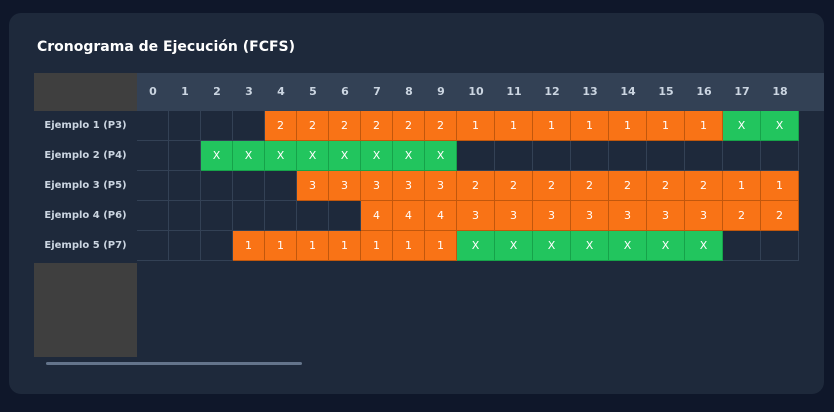  I want to click on column-header: 18, so click(780, 91).